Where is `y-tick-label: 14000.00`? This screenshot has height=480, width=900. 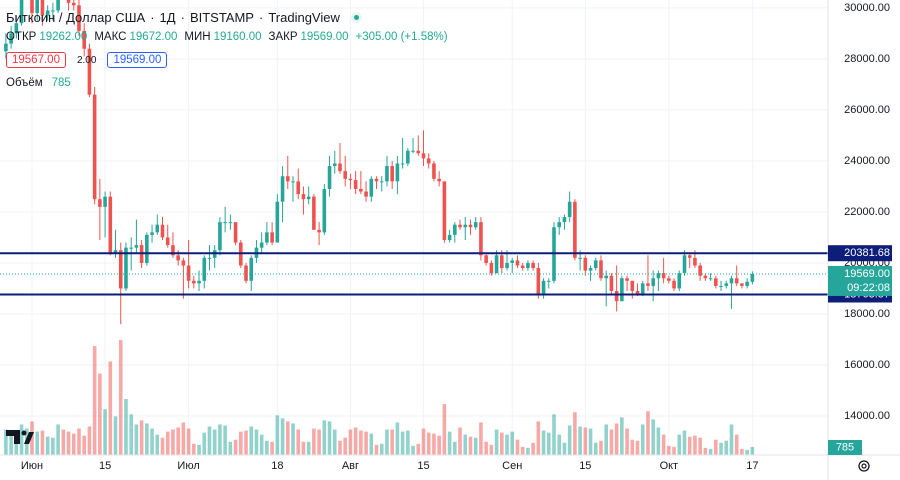 y-tick-label: 14000.00 is located at coordinates (867, 416).